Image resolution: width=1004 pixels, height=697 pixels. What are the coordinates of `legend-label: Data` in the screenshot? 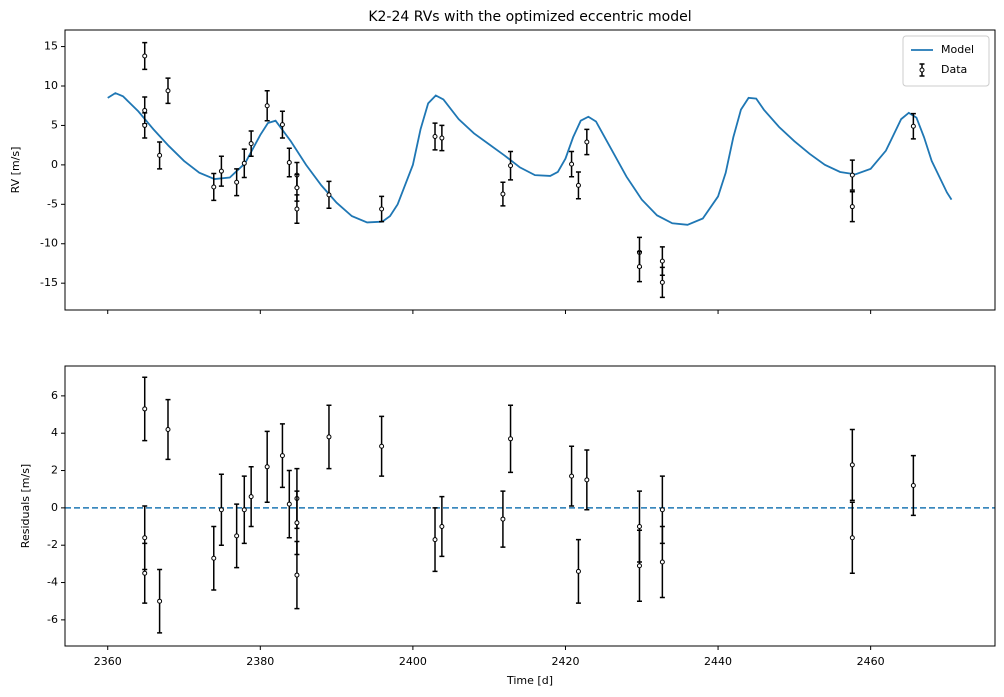 It's located at (954, 69).